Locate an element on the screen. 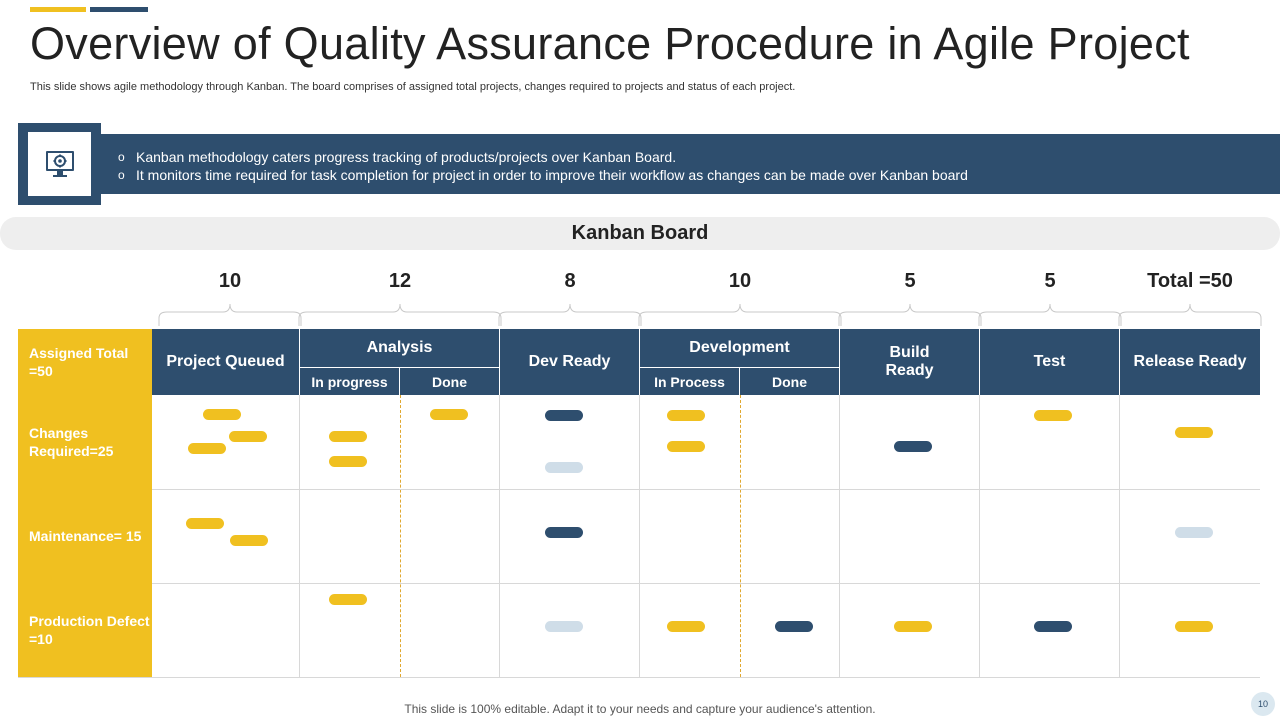  count-build-ready: 5 is located at coordinates (910, 281).